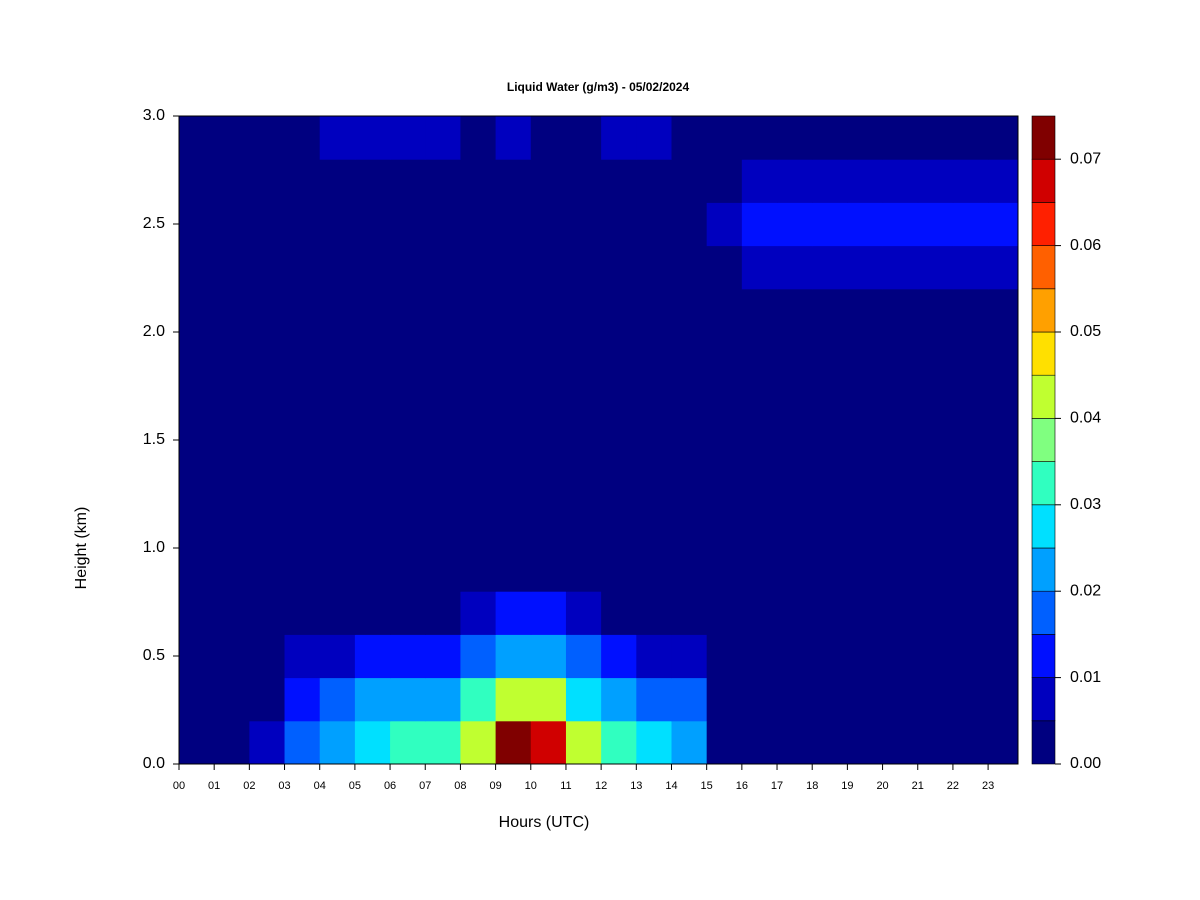  Describe the element at coordinates (154, 763) in the screenshot. I see `y-tick-label: 0.0` at that location.